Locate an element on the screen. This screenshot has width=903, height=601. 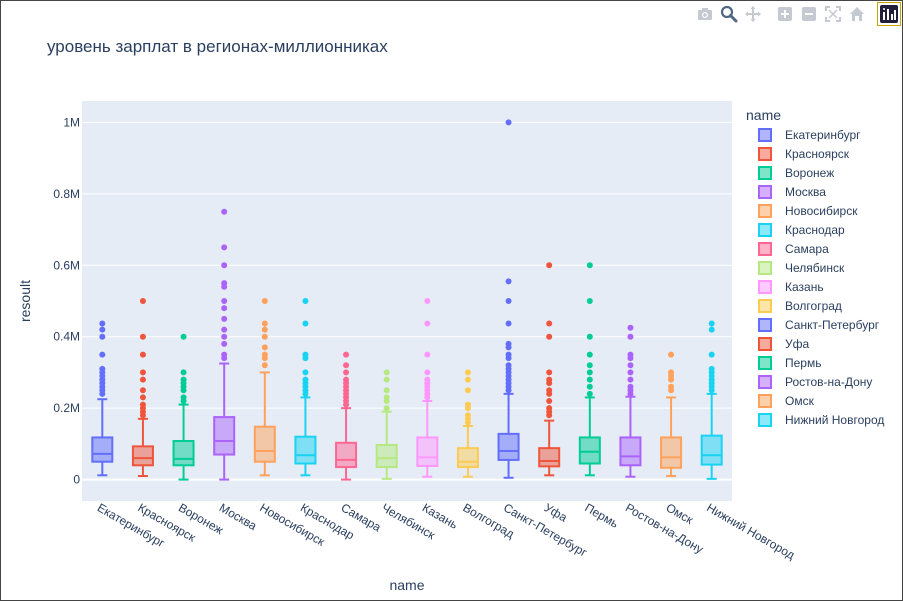
reset-axes-button is located at coordinates (857, 14).